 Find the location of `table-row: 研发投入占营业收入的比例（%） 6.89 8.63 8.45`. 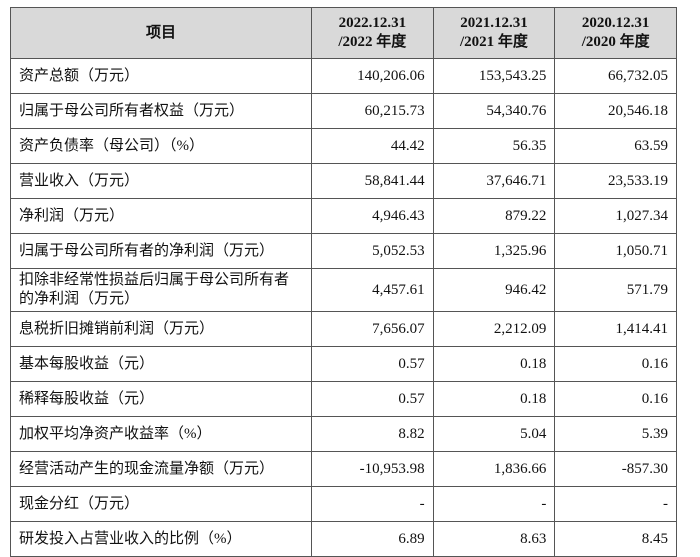

table-row: 研发投入占营业收入的比例（%） 6.89 8.63 8.45 is located at coordinates (343, 539).